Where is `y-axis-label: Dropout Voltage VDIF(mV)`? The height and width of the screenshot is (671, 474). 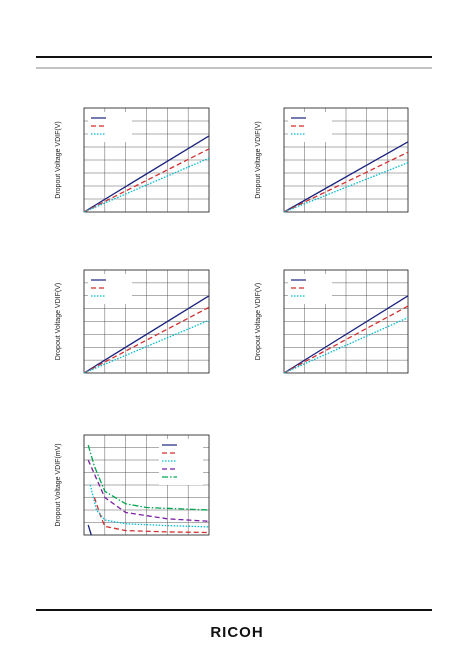
y-axis-label: Dropout Voltage VDIF(mV) is located at coordinates (58, 484).